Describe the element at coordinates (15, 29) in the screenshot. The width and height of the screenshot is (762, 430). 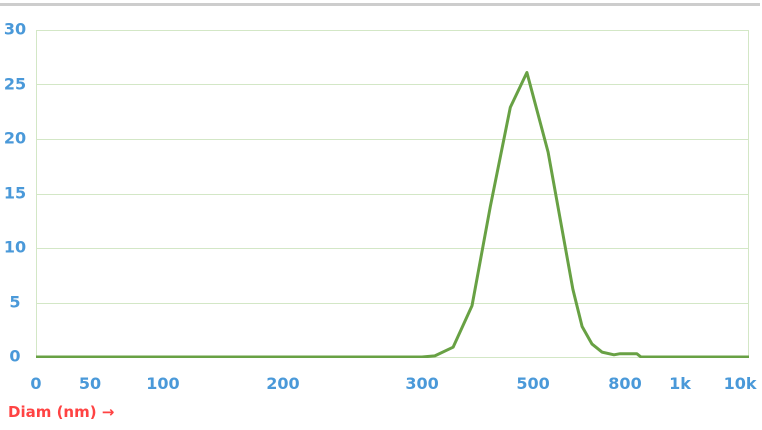
I see `y-tick-label: 30` at that location.